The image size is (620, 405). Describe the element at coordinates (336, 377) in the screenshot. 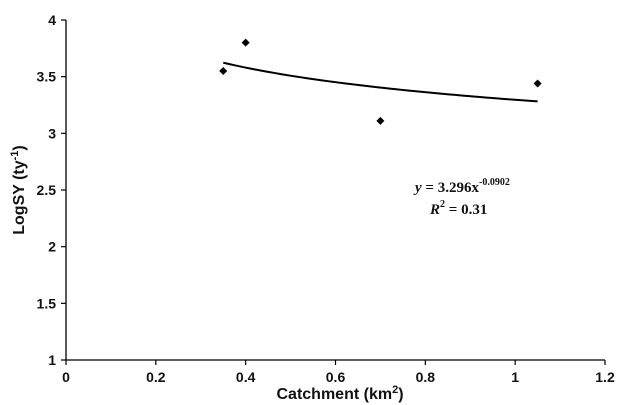

I see `x-tick-label: 0.6` at that location.